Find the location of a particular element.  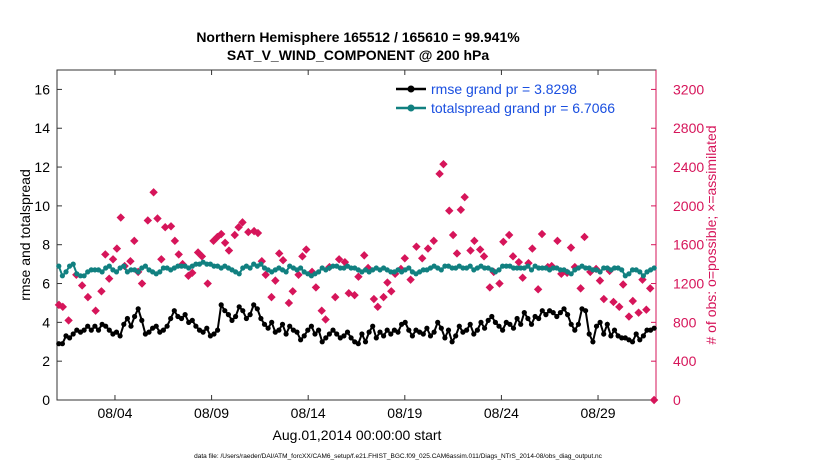

y-right-tick-label: 2400 is located at coordinates (688, 167).